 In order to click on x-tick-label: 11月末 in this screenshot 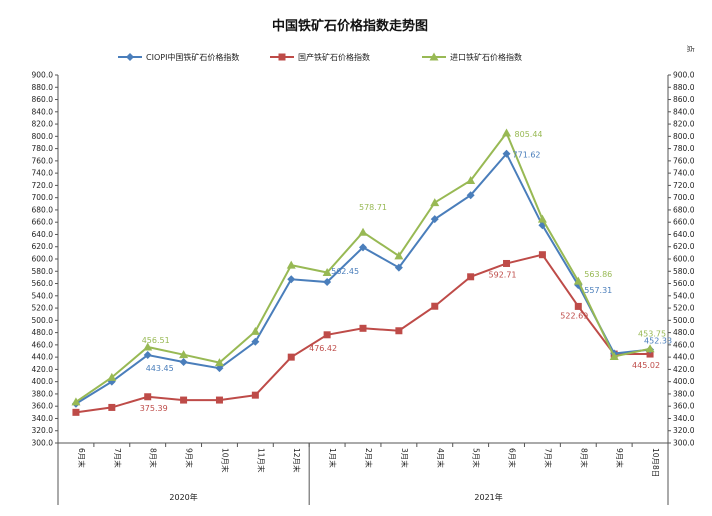, I will do `click(261, 460)`.